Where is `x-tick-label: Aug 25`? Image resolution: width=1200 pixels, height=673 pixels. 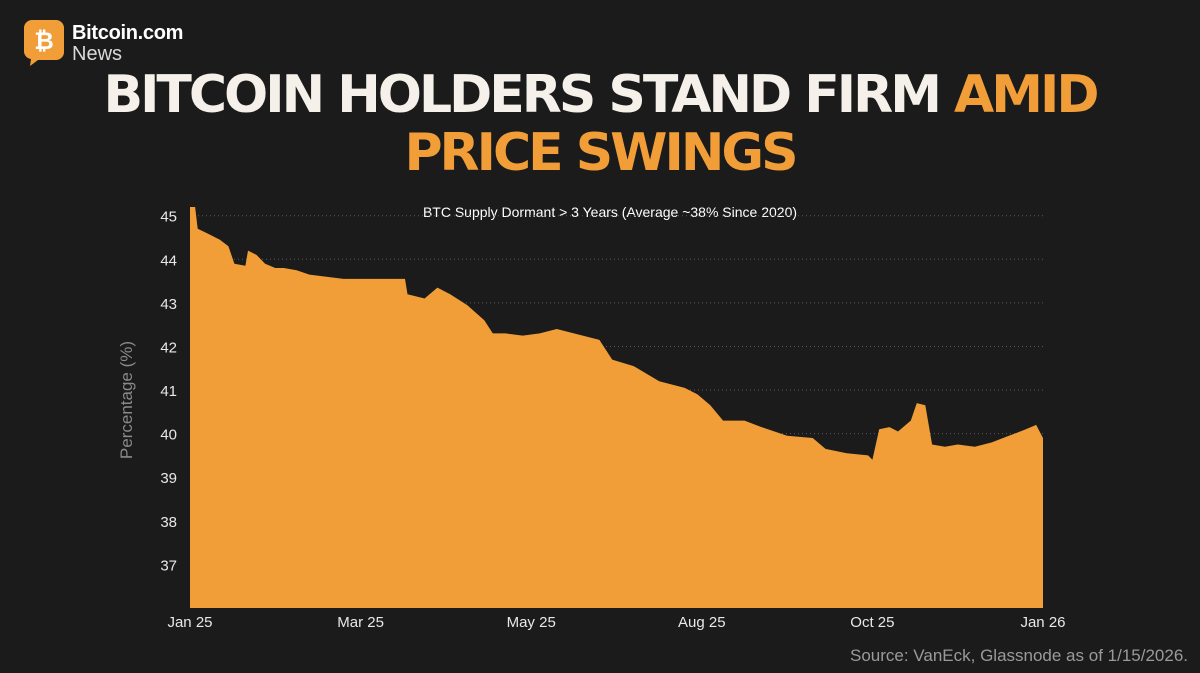
x-tick-label: Aug 25 is located at coordinates (702, 622).